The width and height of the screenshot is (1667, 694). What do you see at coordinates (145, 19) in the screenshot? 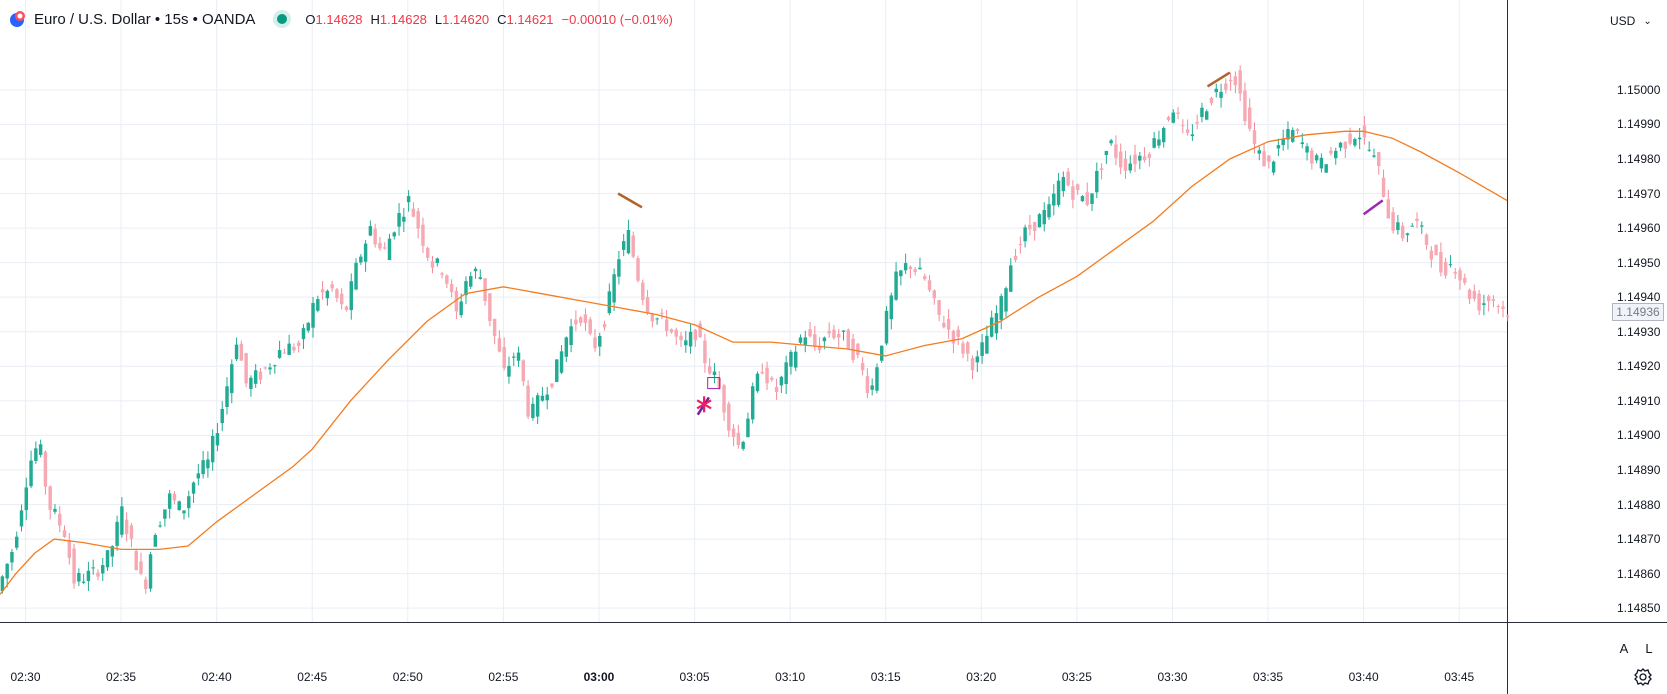
I see `symbol-title: Euro / U.S. Dollar • 15s • OANDA` at bounding box center [145, 19].